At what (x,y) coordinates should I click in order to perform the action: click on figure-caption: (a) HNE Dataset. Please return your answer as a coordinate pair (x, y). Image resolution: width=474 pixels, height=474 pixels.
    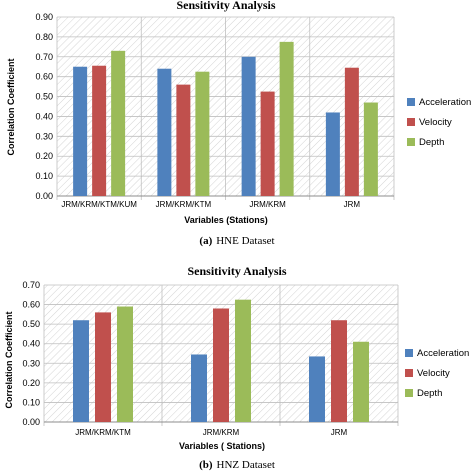
    Looking at the image, I should click on (236, 241).